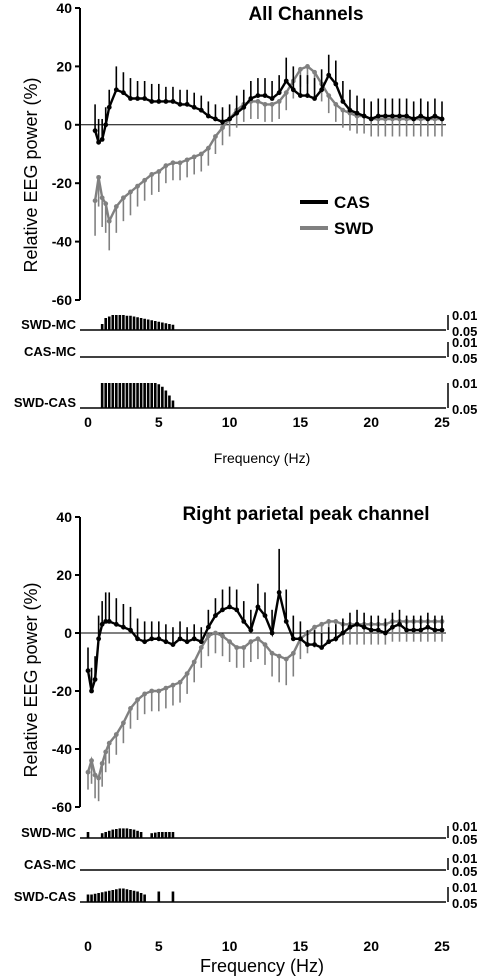 This screenshot has width=484, height=979. Describe the element at coordinates (268, 108) in the screenshot. I see `cas-series-line` at that location.